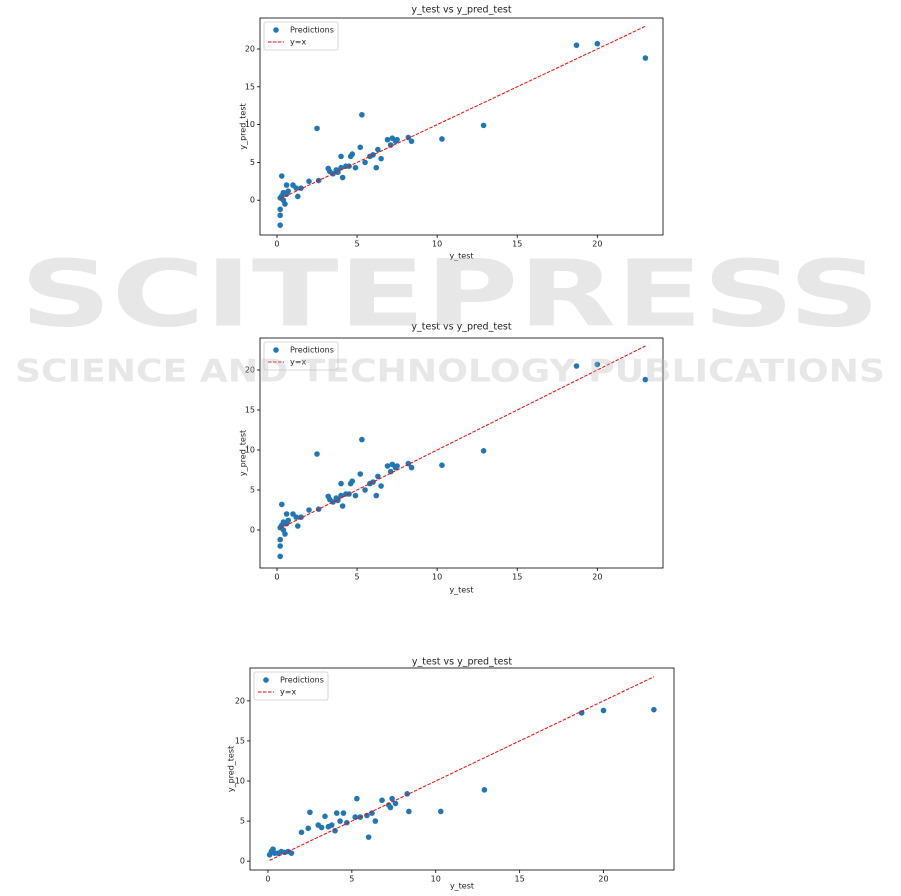 This screenshot has height=896, width=901. I want to click on x-axis-label: y_test, so click(461, 256).